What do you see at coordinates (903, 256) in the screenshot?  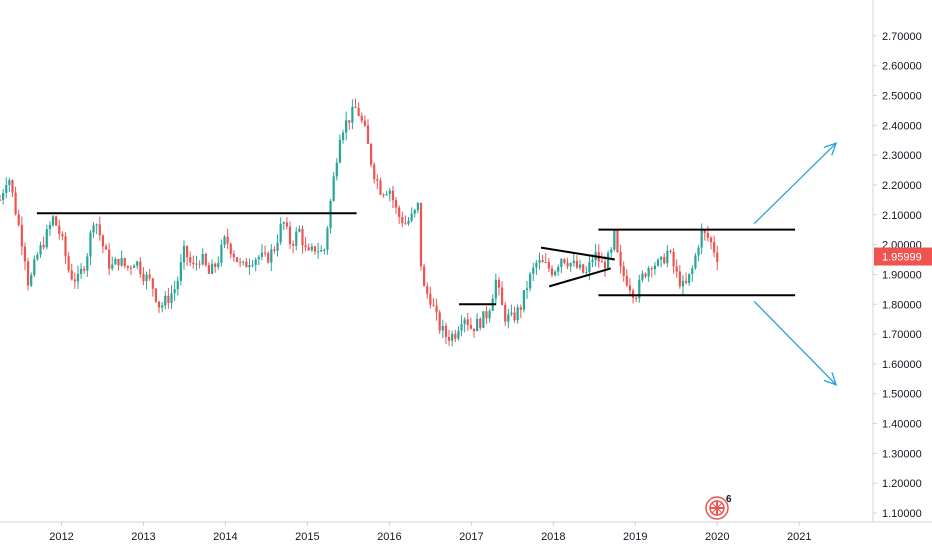 I see `current-price-badge: 1.95999` at bounding box center [903, 256].